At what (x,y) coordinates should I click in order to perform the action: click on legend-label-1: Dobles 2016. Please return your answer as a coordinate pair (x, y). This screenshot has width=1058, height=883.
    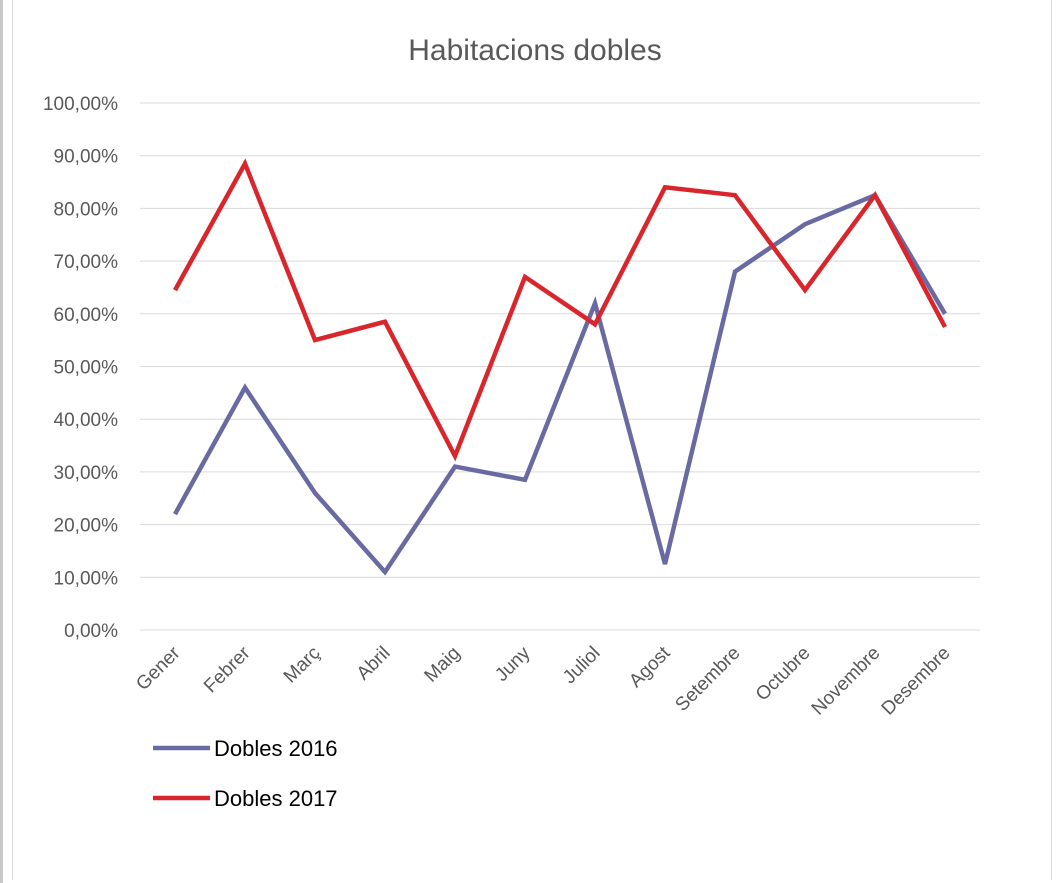
    Looking at the image, I should click on (276, 748).